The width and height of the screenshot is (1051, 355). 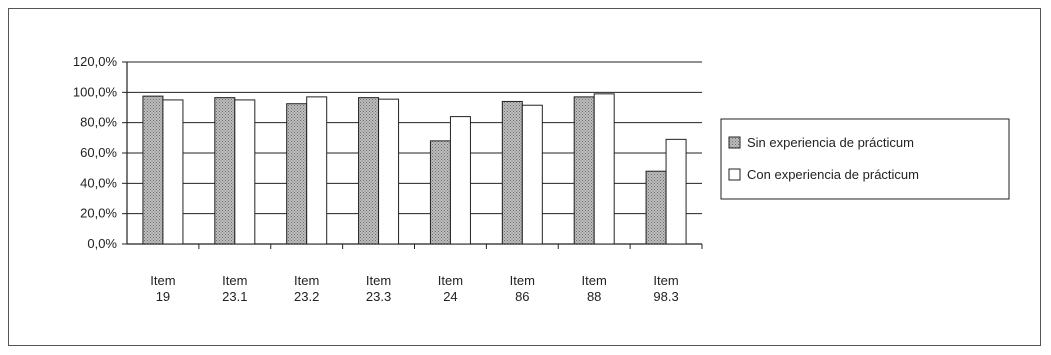 What do you see at coordinates (95, 91) in the screenshot?
I see `y-tick-label: 100,0%` at bounding box center [95, 91].